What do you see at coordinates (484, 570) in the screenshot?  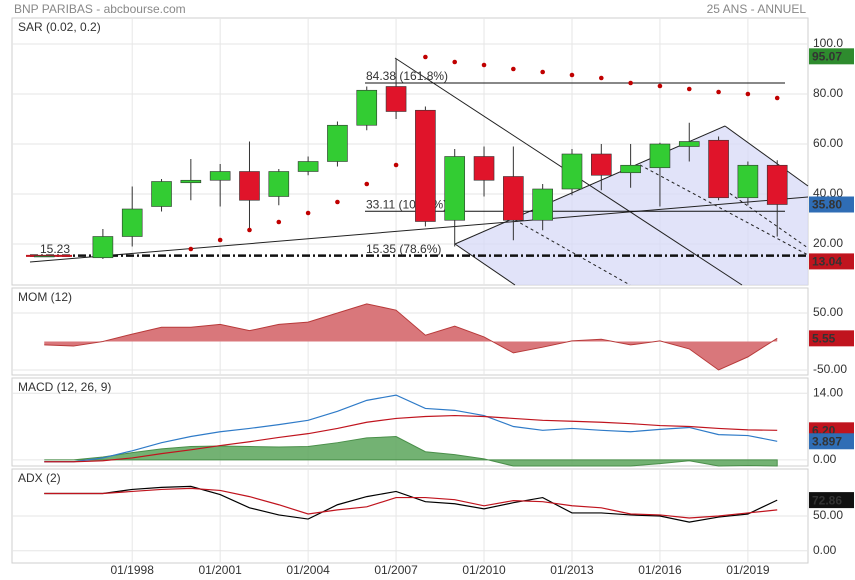 I see `x-tick-label: 01/2010` at bounding box center [484, 570].